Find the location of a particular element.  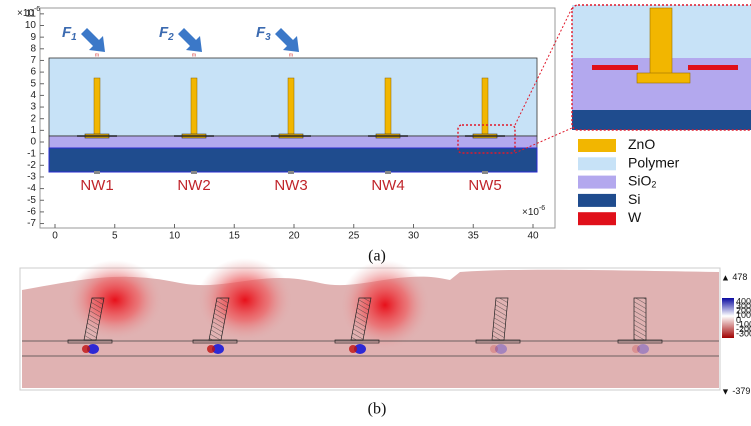

y-tick-label: -4 is located at coordinates (31, 188).